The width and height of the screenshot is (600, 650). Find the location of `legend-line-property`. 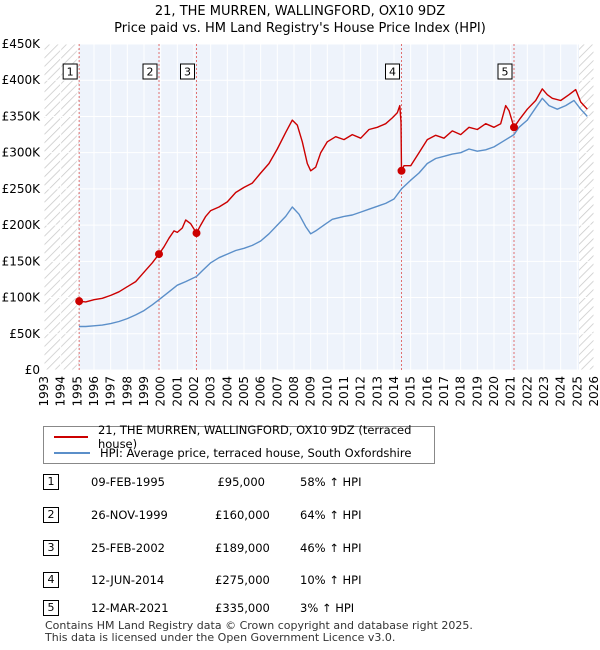

legend-line-property is located at coordinates (71, 437).